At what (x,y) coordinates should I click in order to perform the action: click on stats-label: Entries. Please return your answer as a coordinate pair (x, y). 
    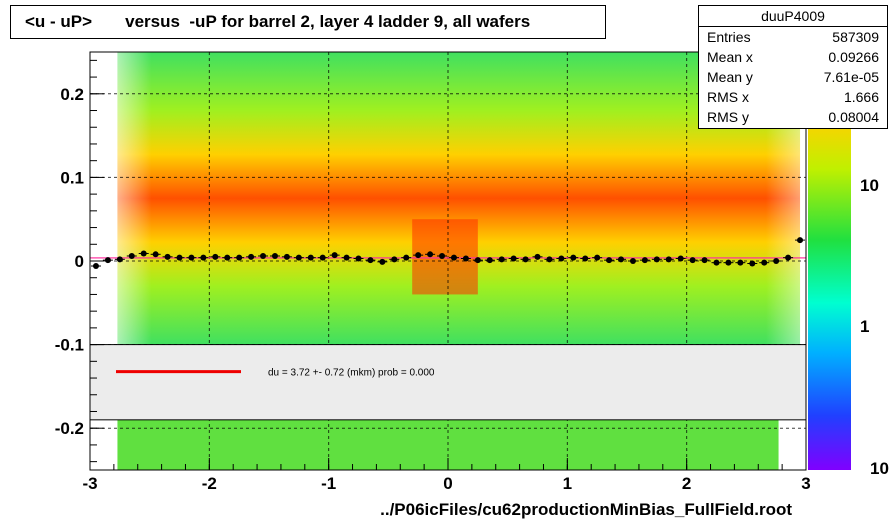
    Looking at the image, I should click on (729, 37).